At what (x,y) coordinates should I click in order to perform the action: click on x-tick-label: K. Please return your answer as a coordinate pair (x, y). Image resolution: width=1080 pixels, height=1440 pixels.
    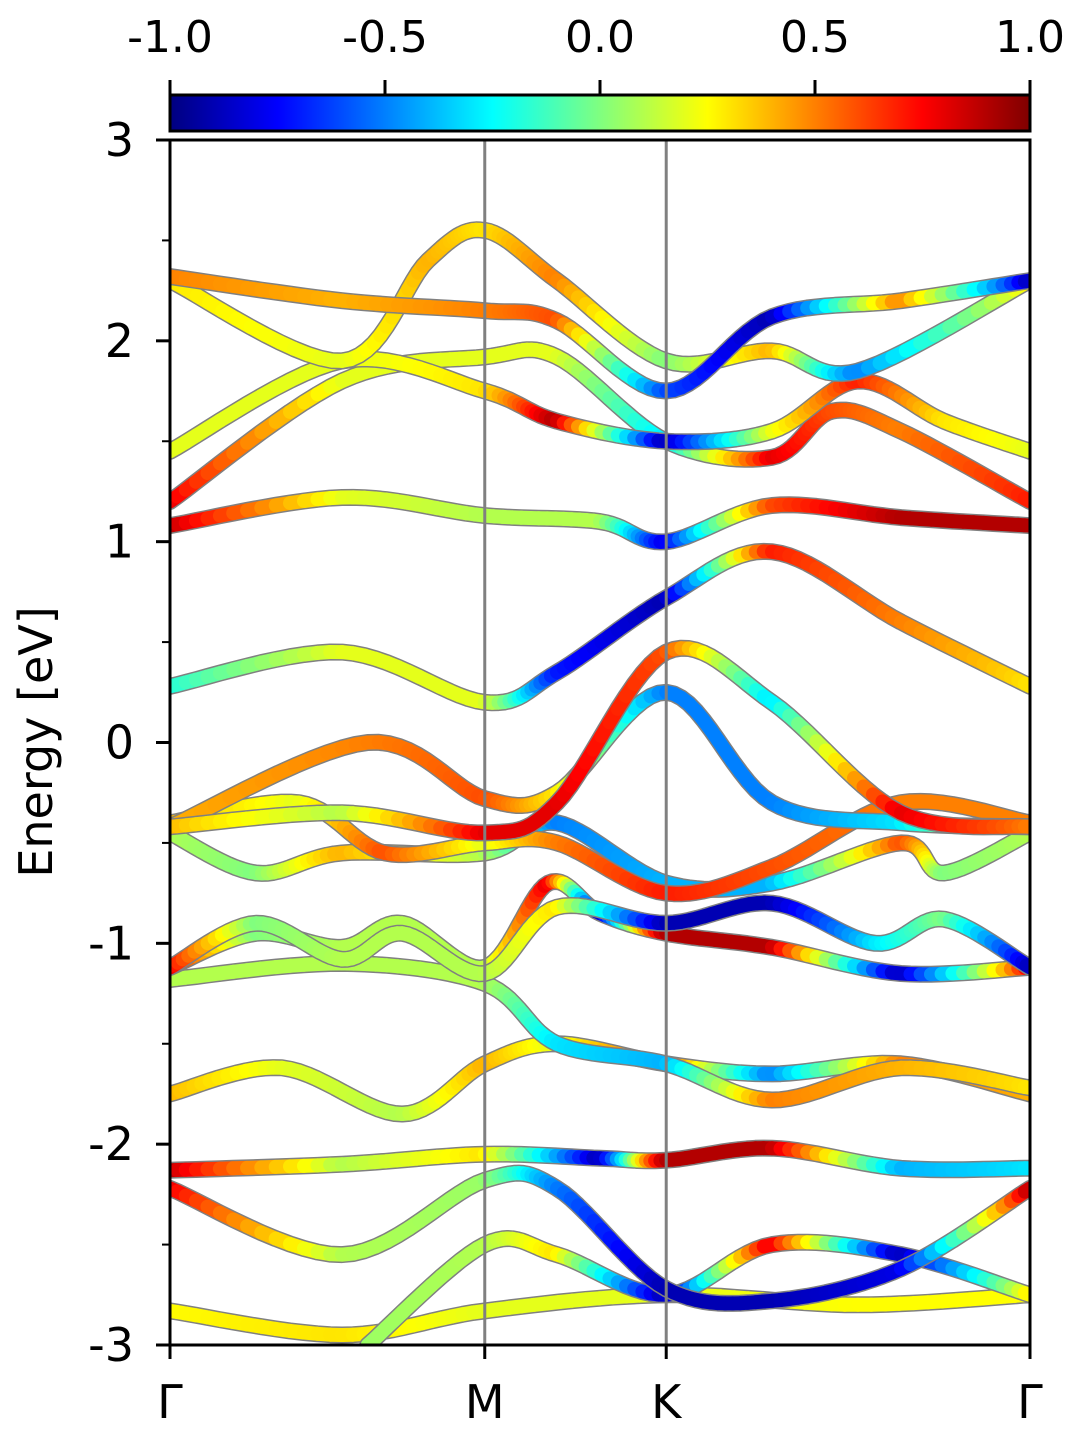
    Looking at the image, I should click on (667, 1402).